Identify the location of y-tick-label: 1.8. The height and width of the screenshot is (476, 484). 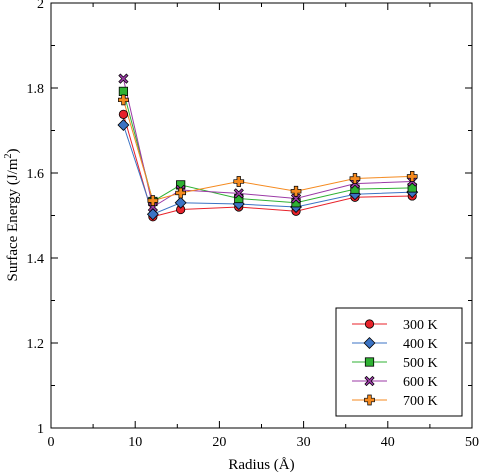
(36, 89).